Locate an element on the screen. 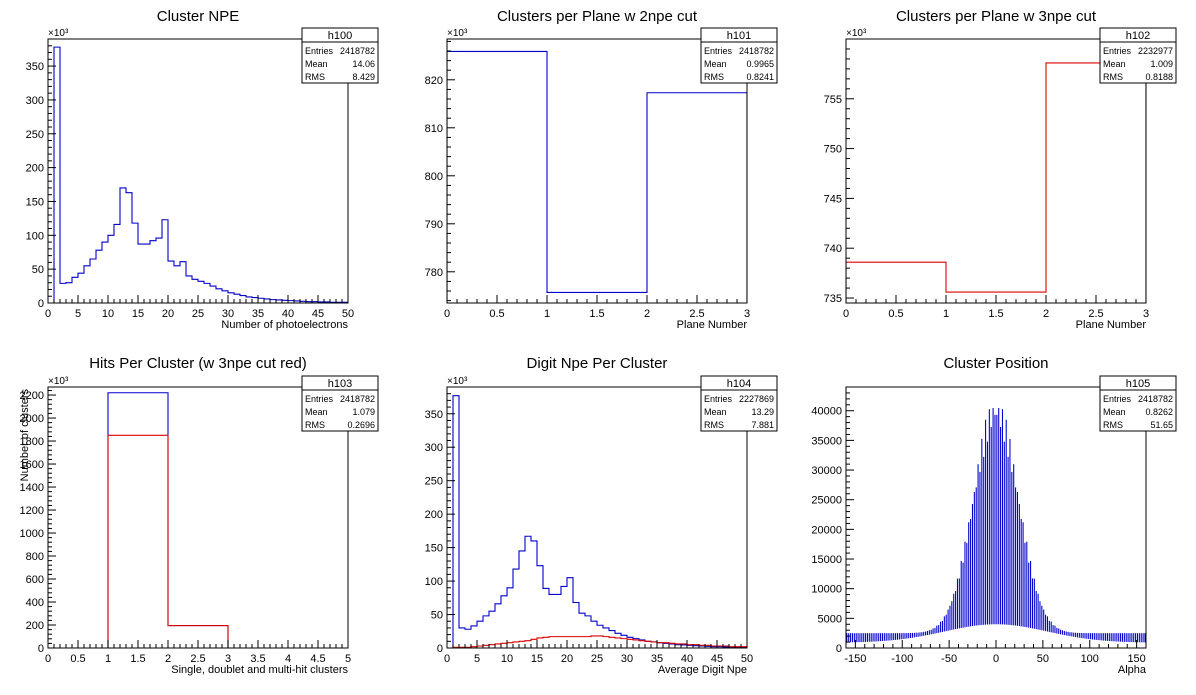  stats-value: 7.881 is located at coordinates (762, 425).